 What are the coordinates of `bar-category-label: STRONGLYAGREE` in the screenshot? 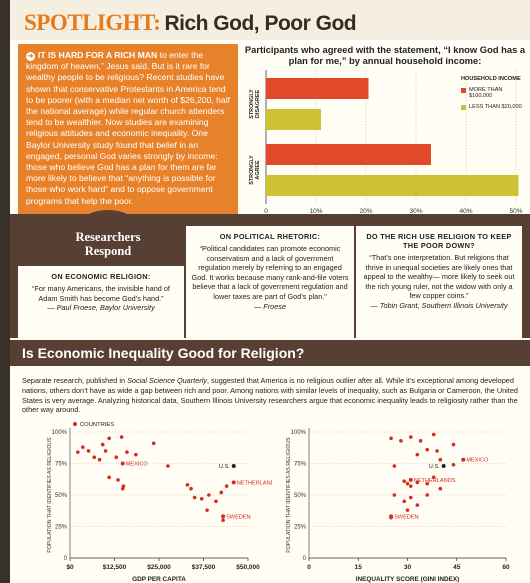 It's located at (255, 170).